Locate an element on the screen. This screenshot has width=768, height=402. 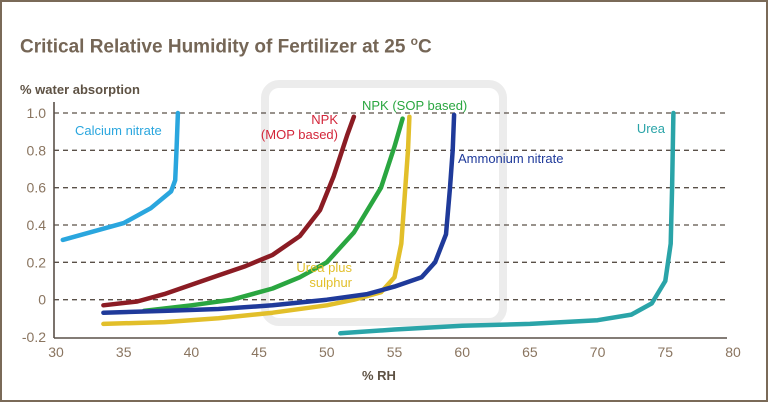
x-tick-label: 40 is located at coordinates (192, 352).